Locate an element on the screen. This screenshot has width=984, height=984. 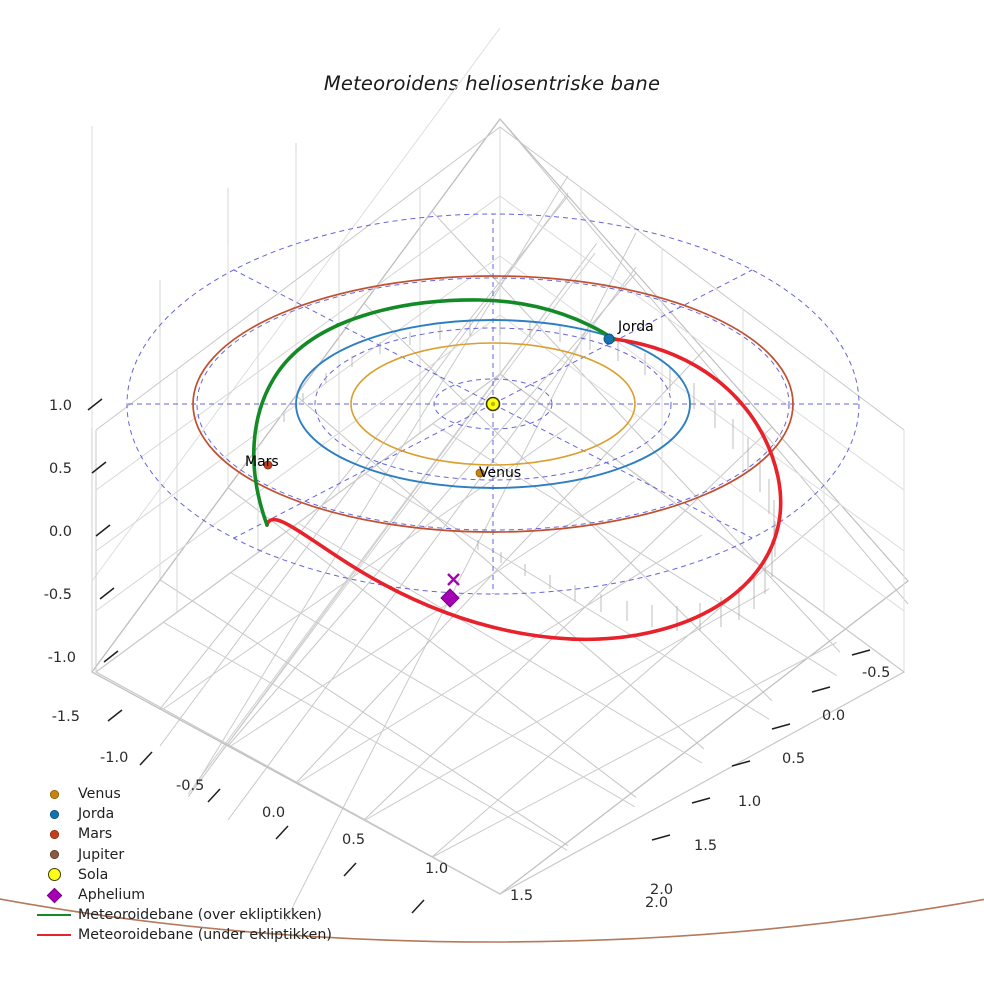
legend-label-meteoroid-above: Meteoroidebane (over ekliptikken) is located at coordinates (200, 915).